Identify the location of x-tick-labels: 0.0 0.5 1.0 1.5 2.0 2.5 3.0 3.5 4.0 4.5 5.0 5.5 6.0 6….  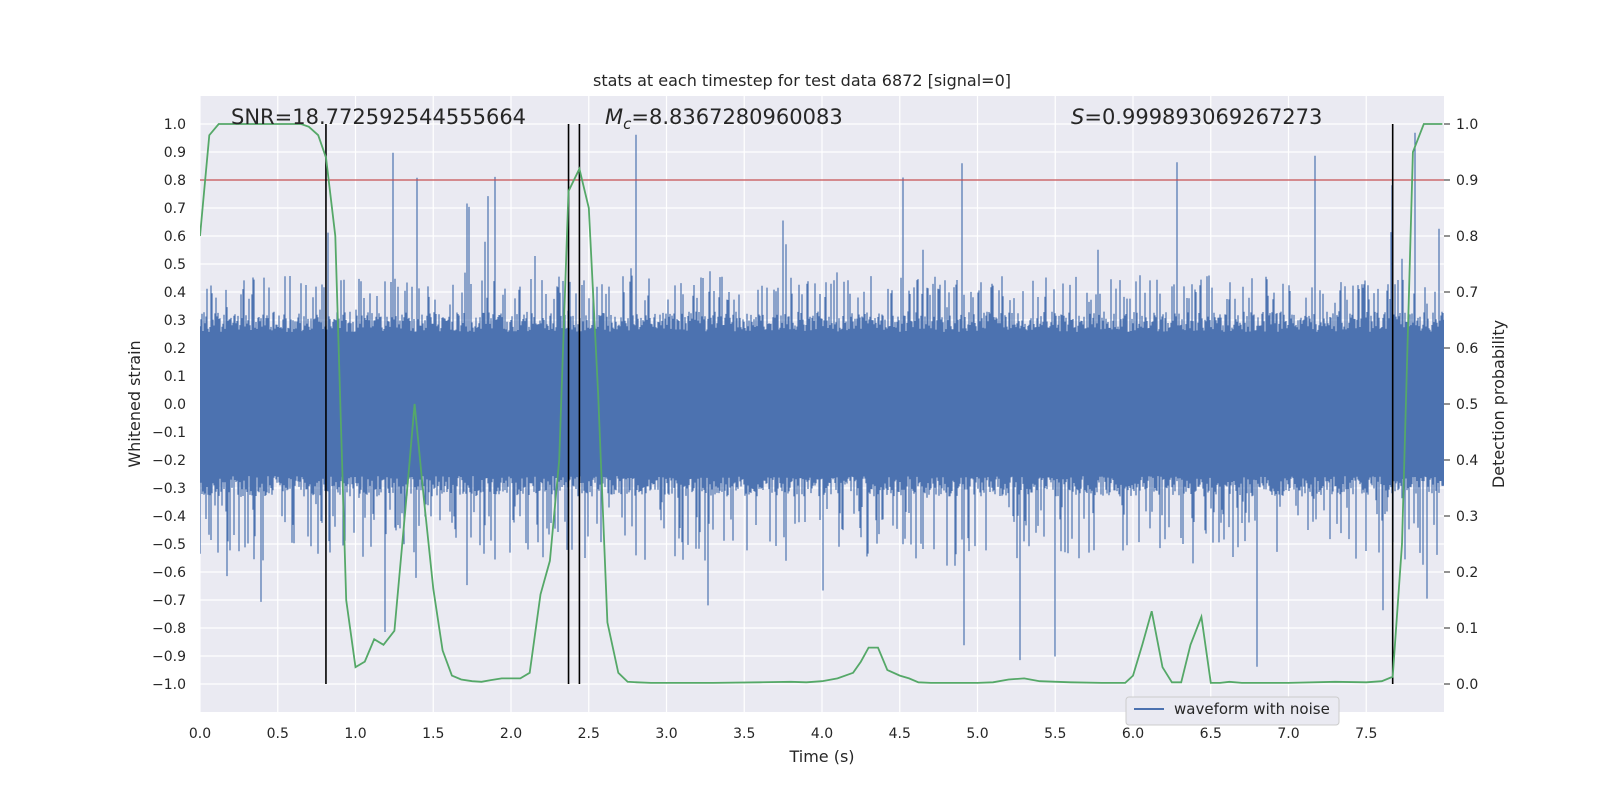
(783, 734).